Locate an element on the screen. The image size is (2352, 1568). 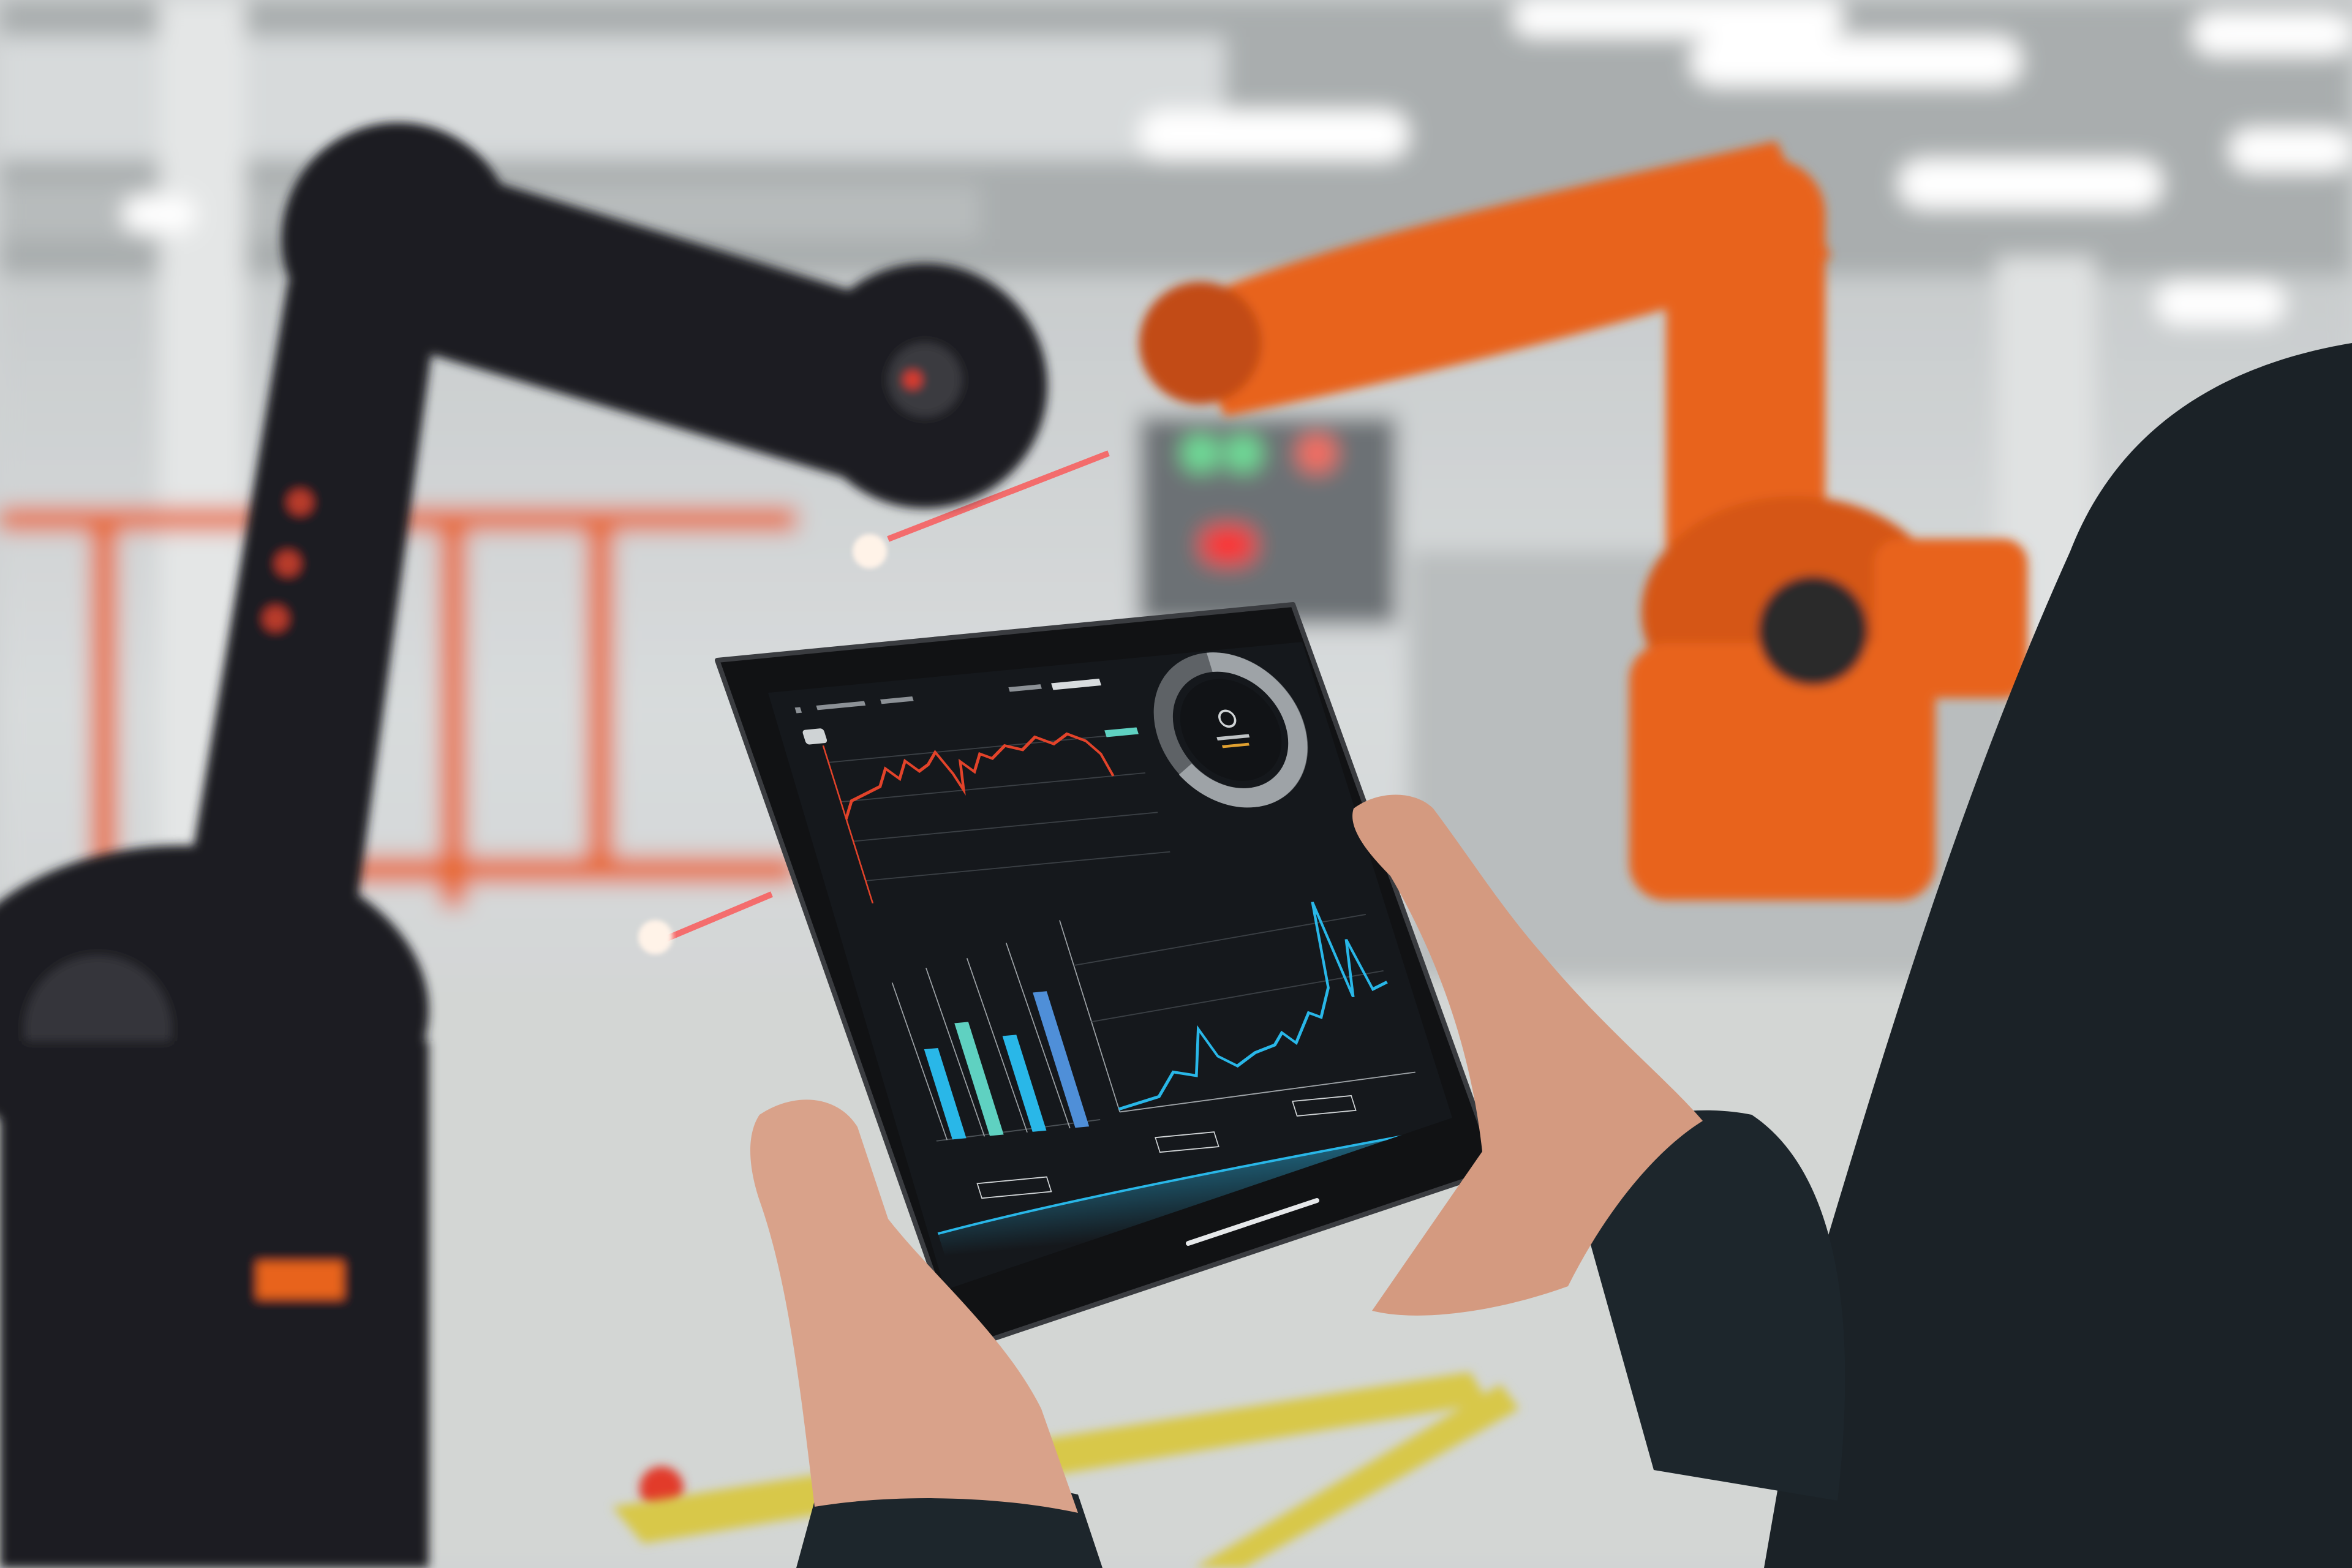
line-chart-cyan is located at coordinates (1238, 1008).